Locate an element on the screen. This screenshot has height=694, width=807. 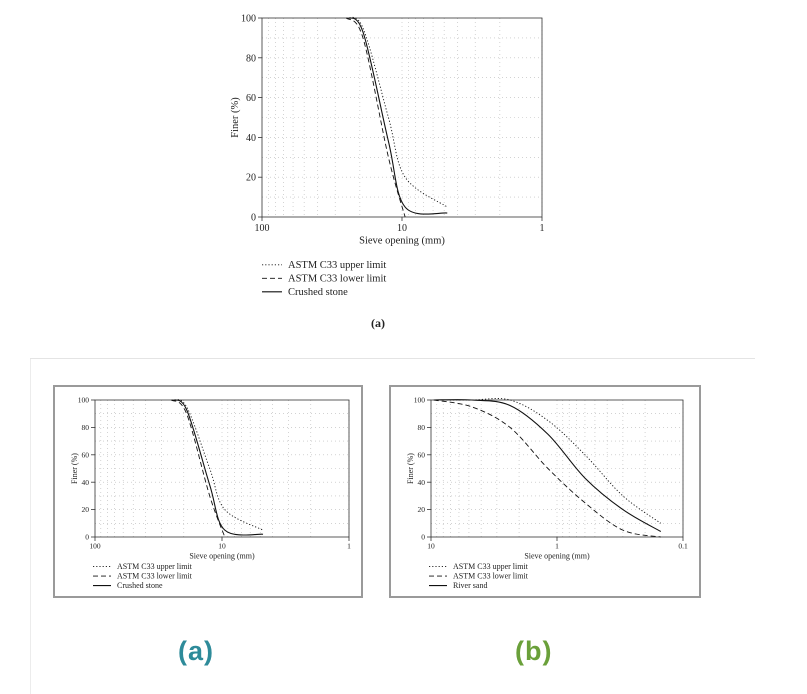
panel-a-frame is located at coordinates (208, 491).